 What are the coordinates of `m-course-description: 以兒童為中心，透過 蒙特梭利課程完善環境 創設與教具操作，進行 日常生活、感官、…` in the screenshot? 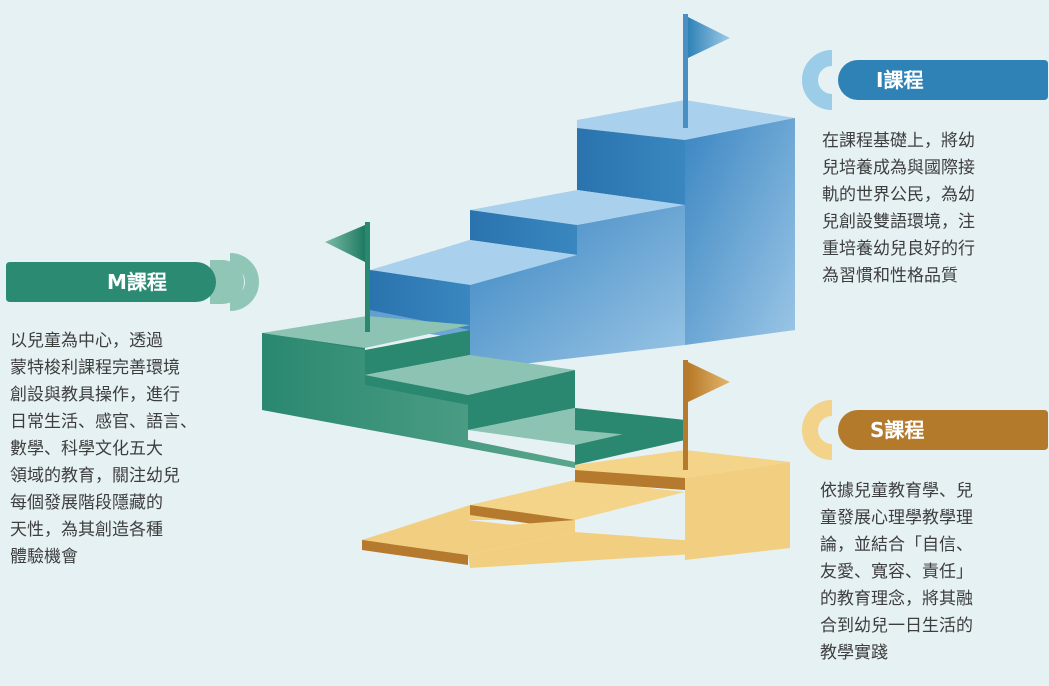 It's located at (103, 449).